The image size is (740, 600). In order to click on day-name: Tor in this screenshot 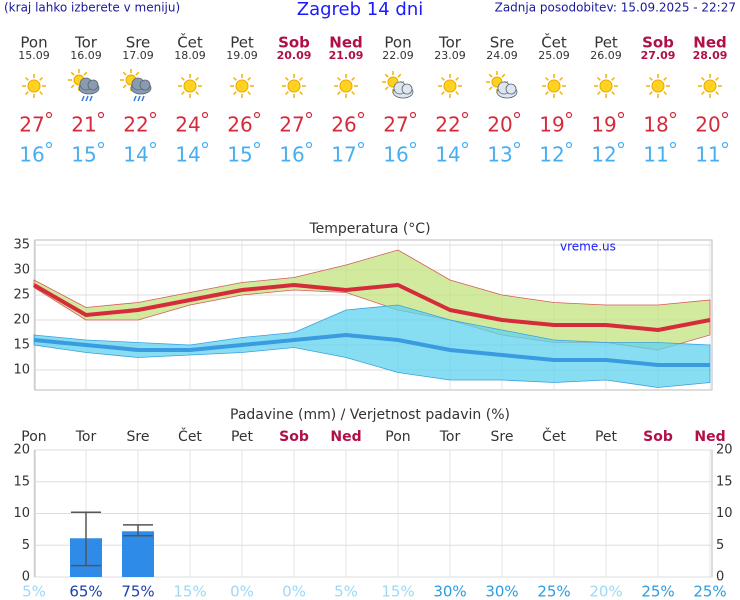, I will do `click(86, 43)`.